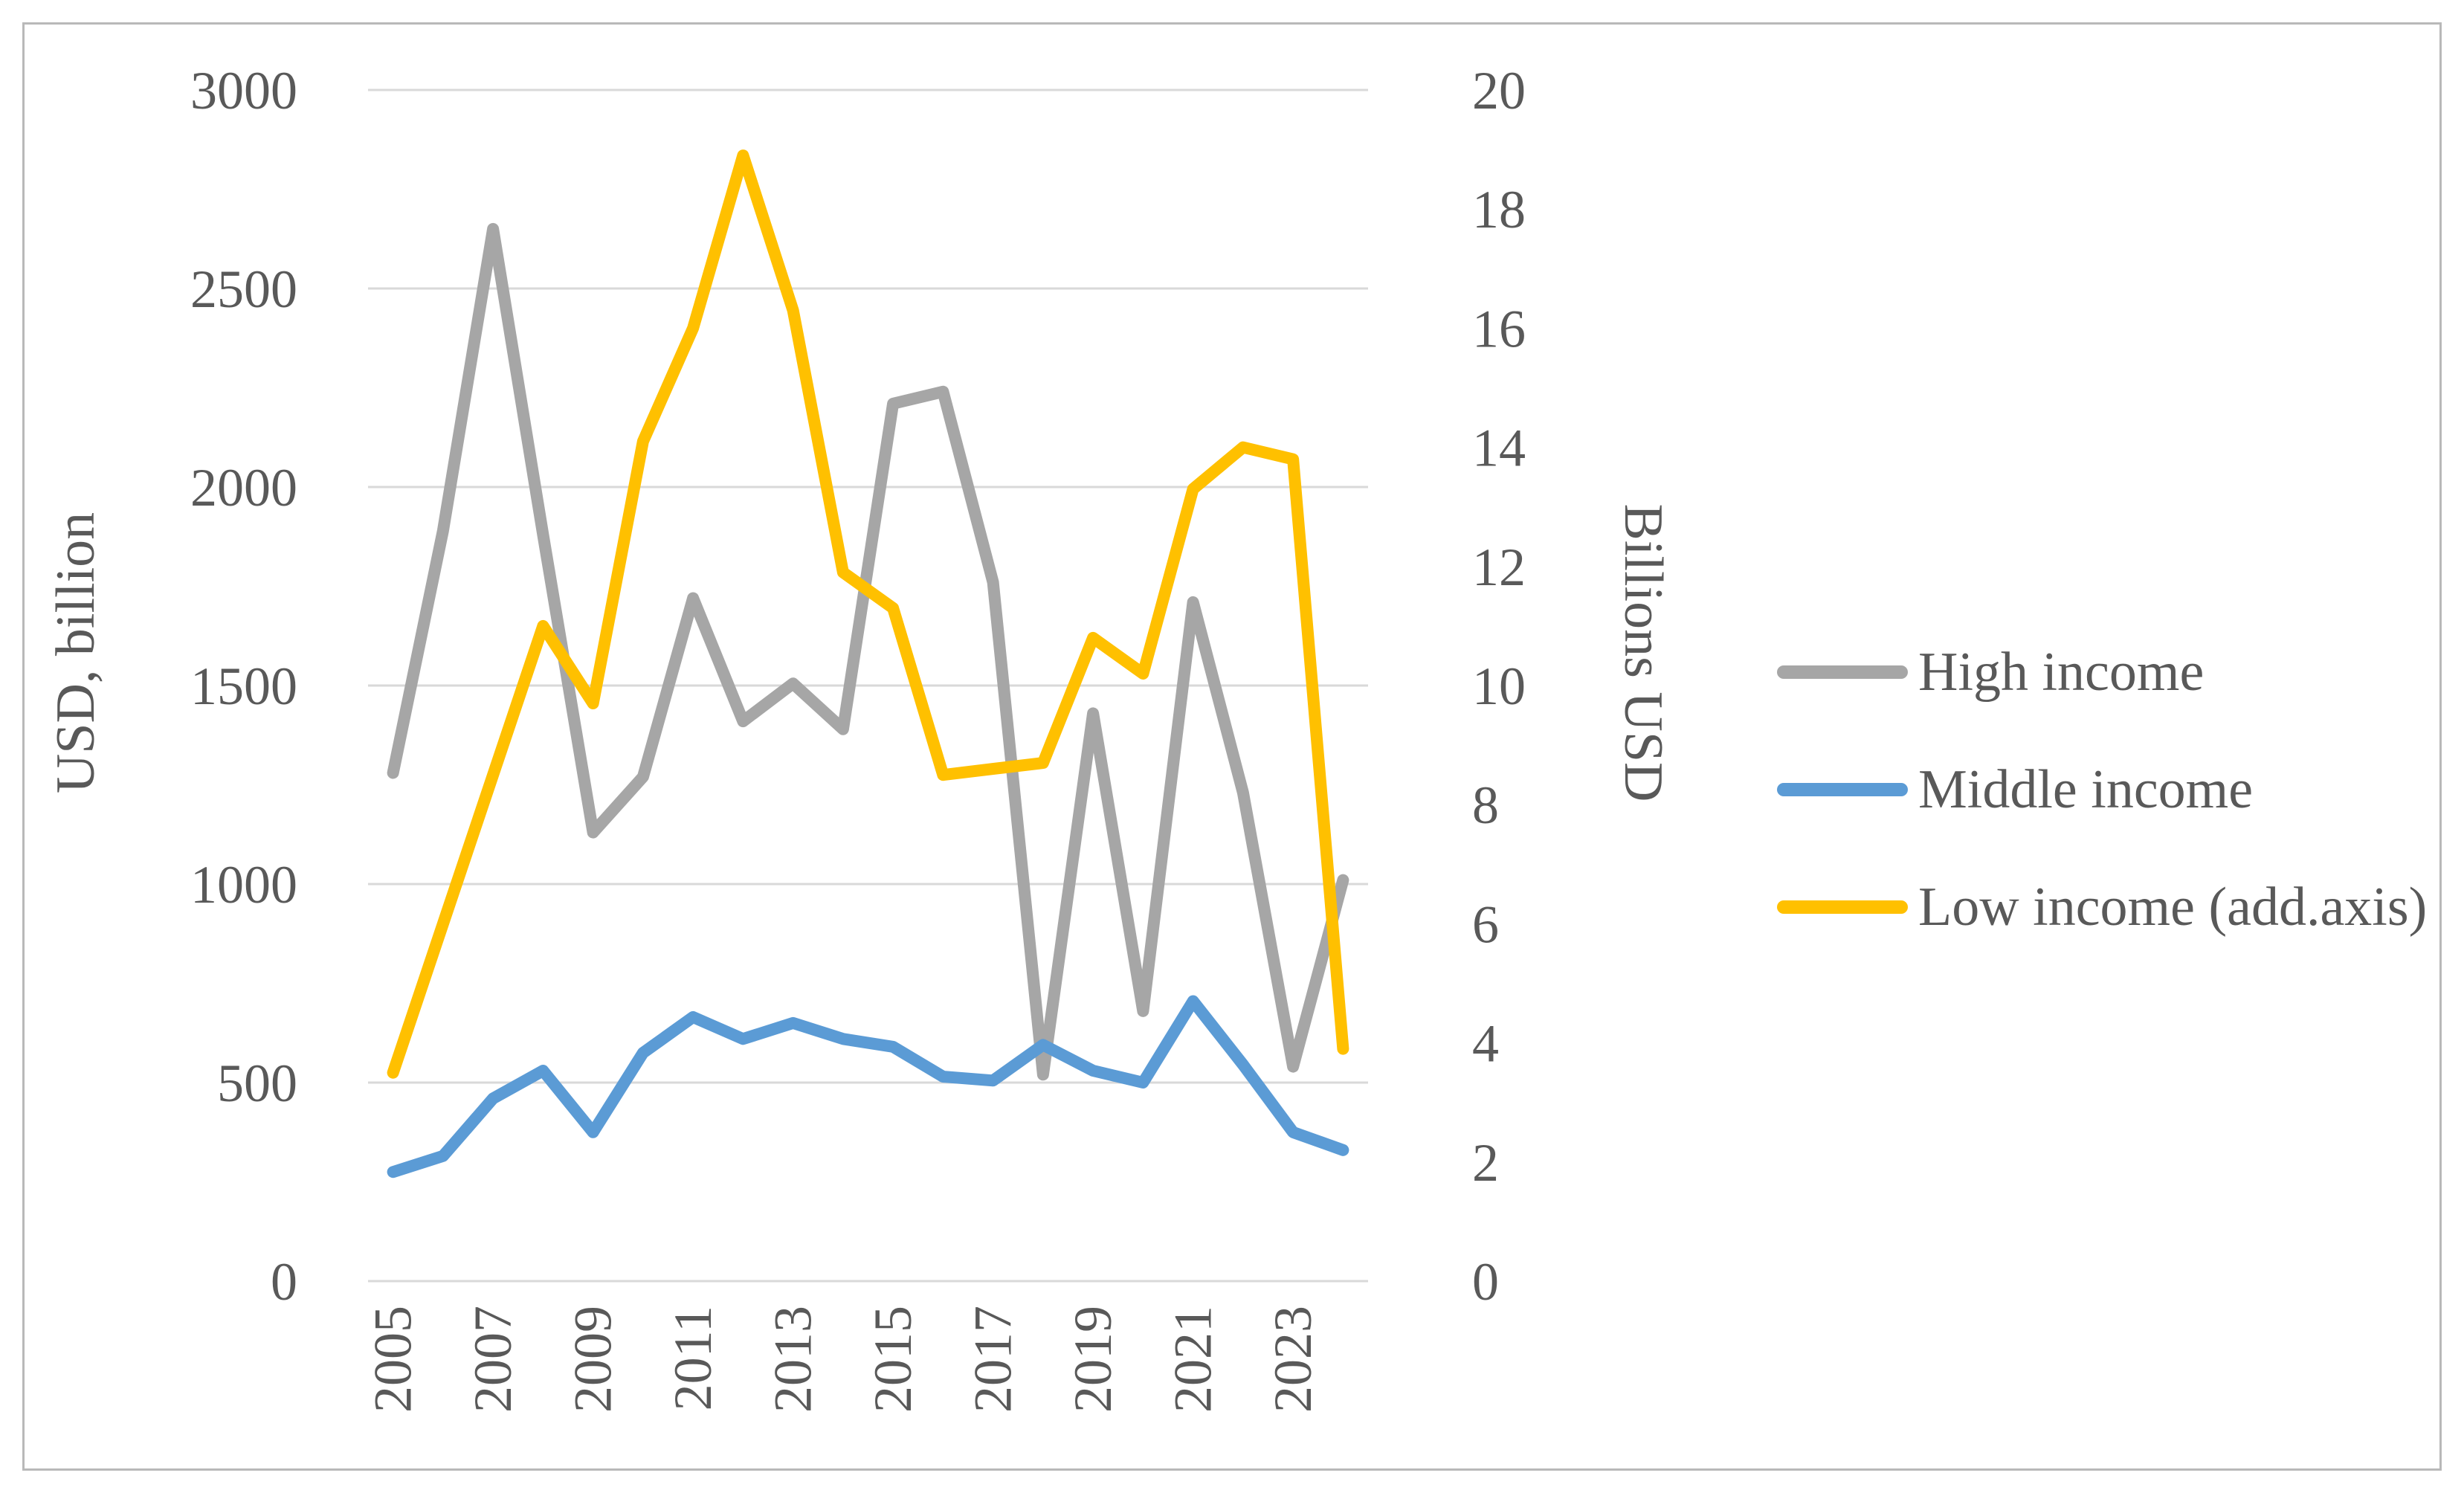 The image size is (2464, 1493). What do you see at coordinates (257, 1083) in the screenshot?
I see `y-axis-left-tick-label: 500` at bounding box center [257, 1083].